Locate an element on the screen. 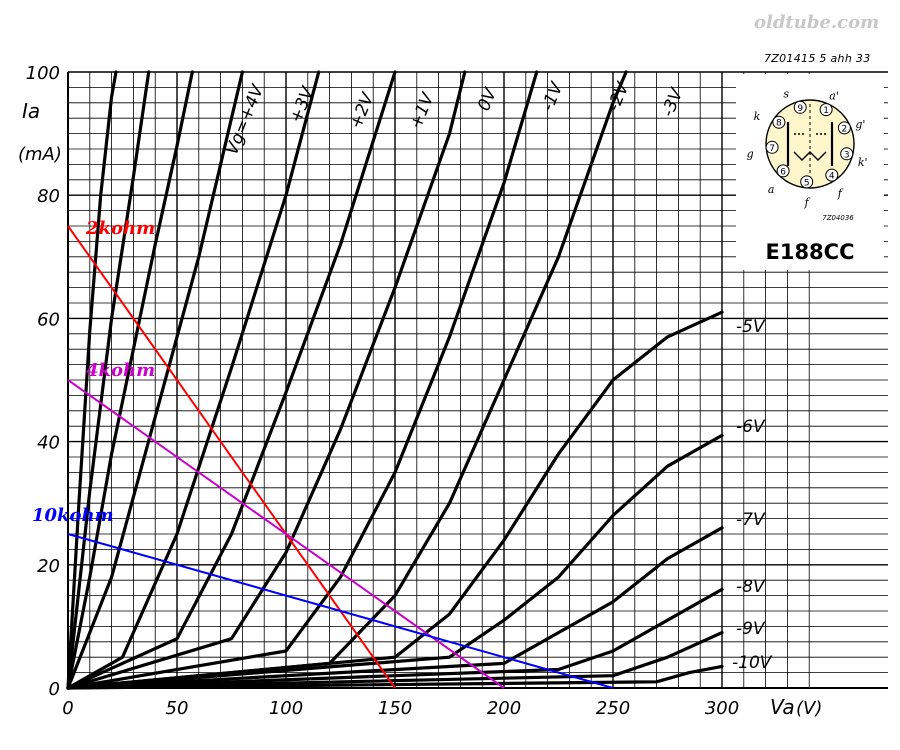  load-line-label: 2kohm is located at coordinates (120, 228).